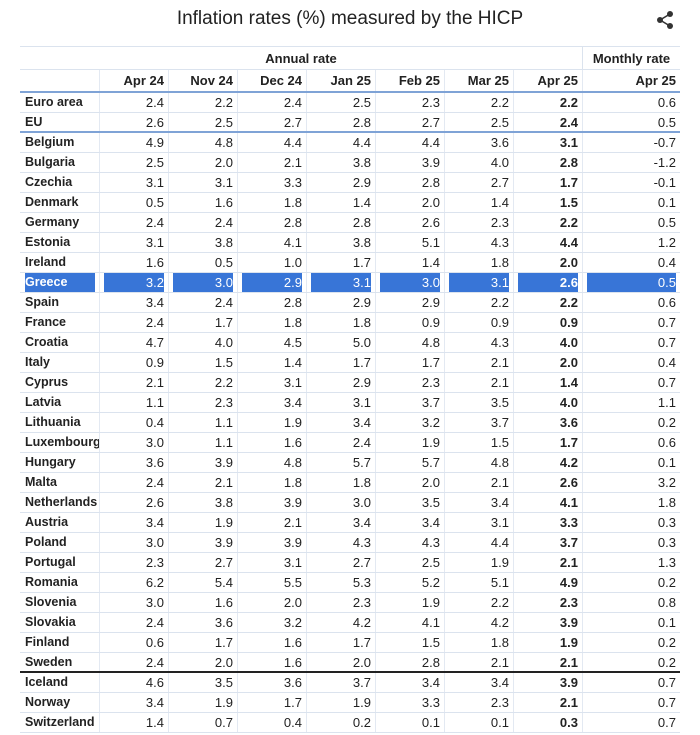 Image resolution: width=700 pixels, height=735 pixels. Describe the element at coordinates (134, 582) in the screenshot. I see `rate-cell: 6.2` at that location.